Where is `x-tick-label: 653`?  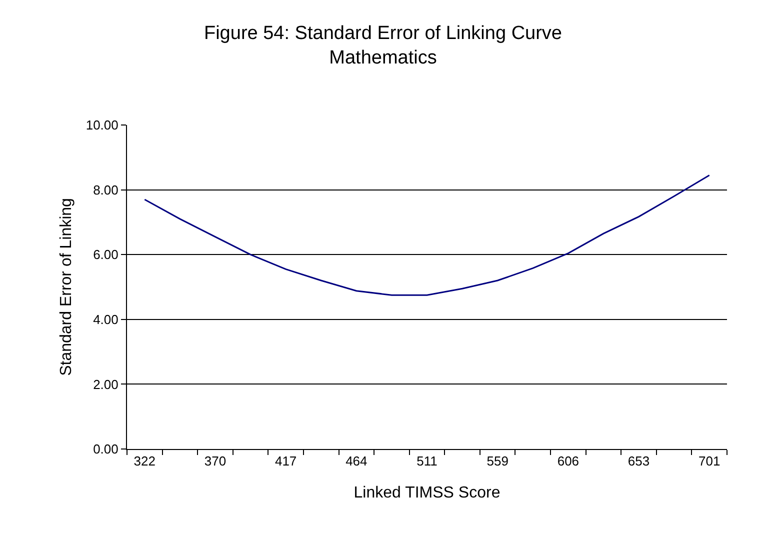
x-tick-label: 653 is located at coordinates (639, 461).